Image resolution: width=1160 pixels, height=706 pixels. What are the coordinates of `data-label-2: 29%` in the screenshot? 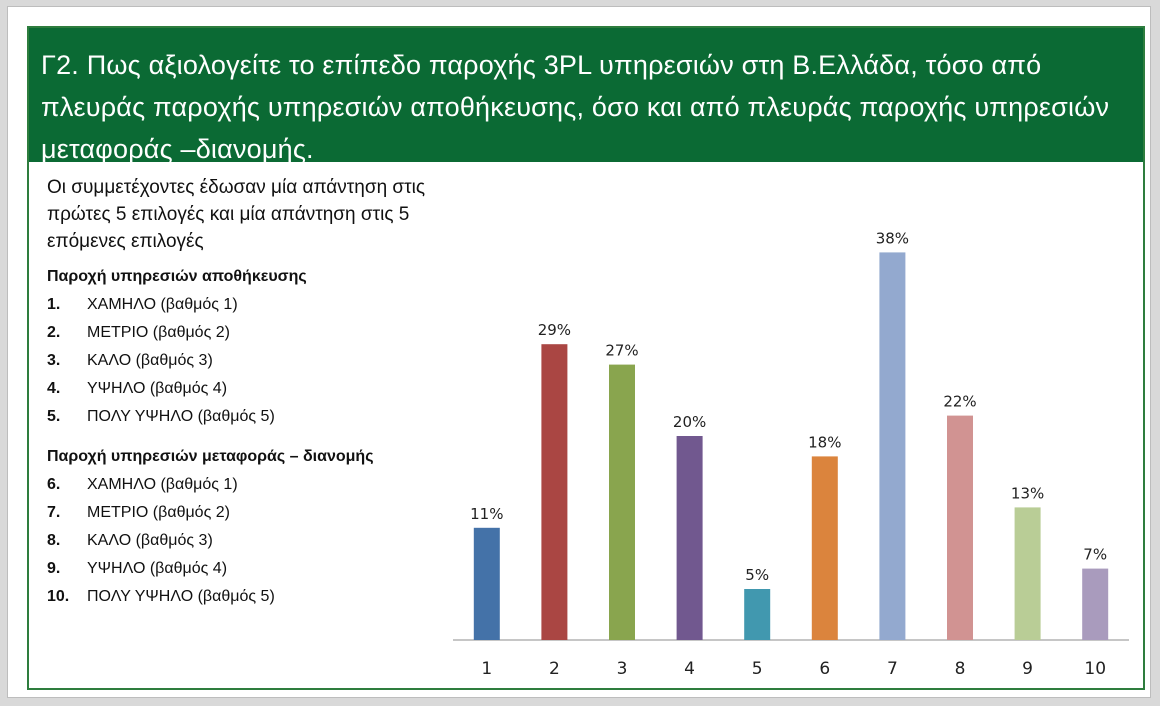 It's located at (554, 330).